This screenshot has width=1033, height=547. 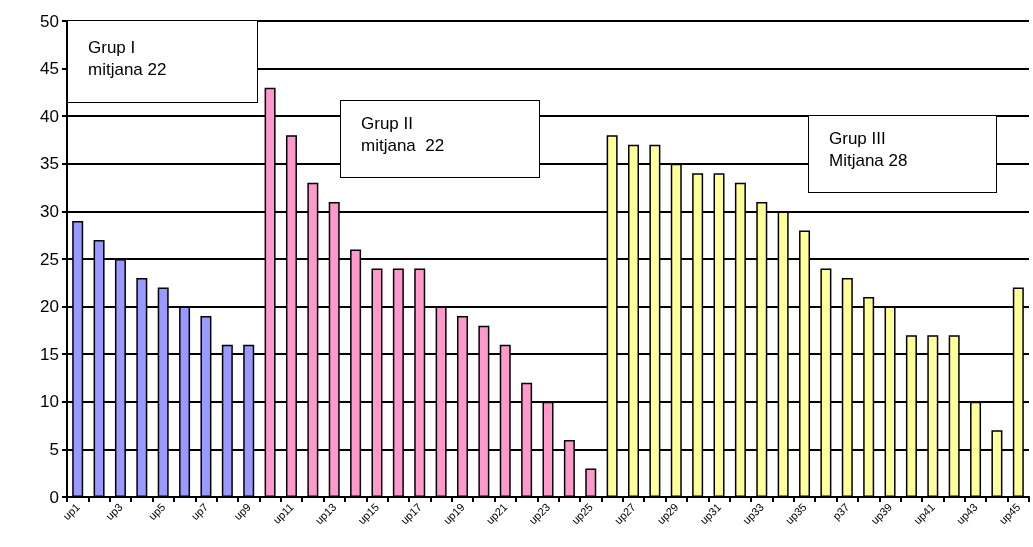 I want to click on y-tick-label: 0, so click(x=54, y=497).